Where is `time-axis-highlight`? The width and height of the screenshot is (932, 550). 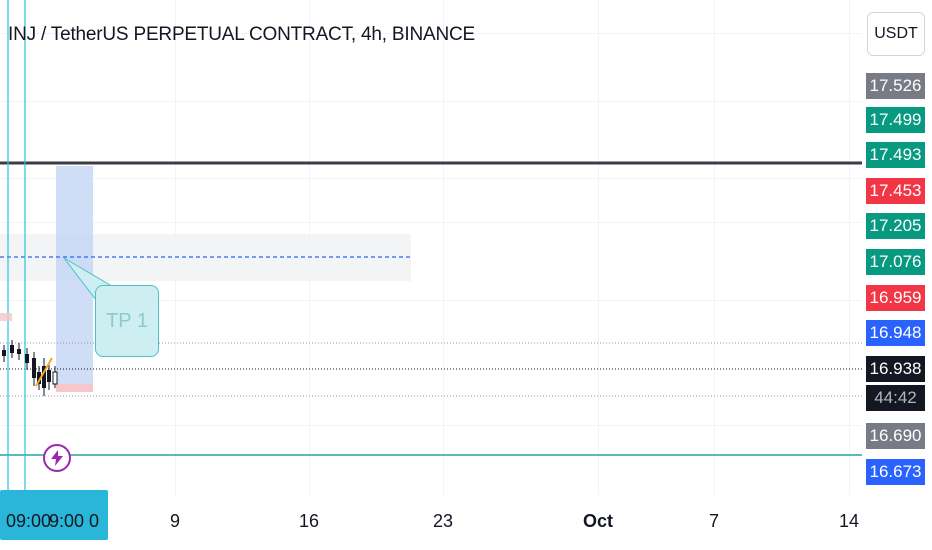 time-axis-highlight is located at coordinates (54, 515).